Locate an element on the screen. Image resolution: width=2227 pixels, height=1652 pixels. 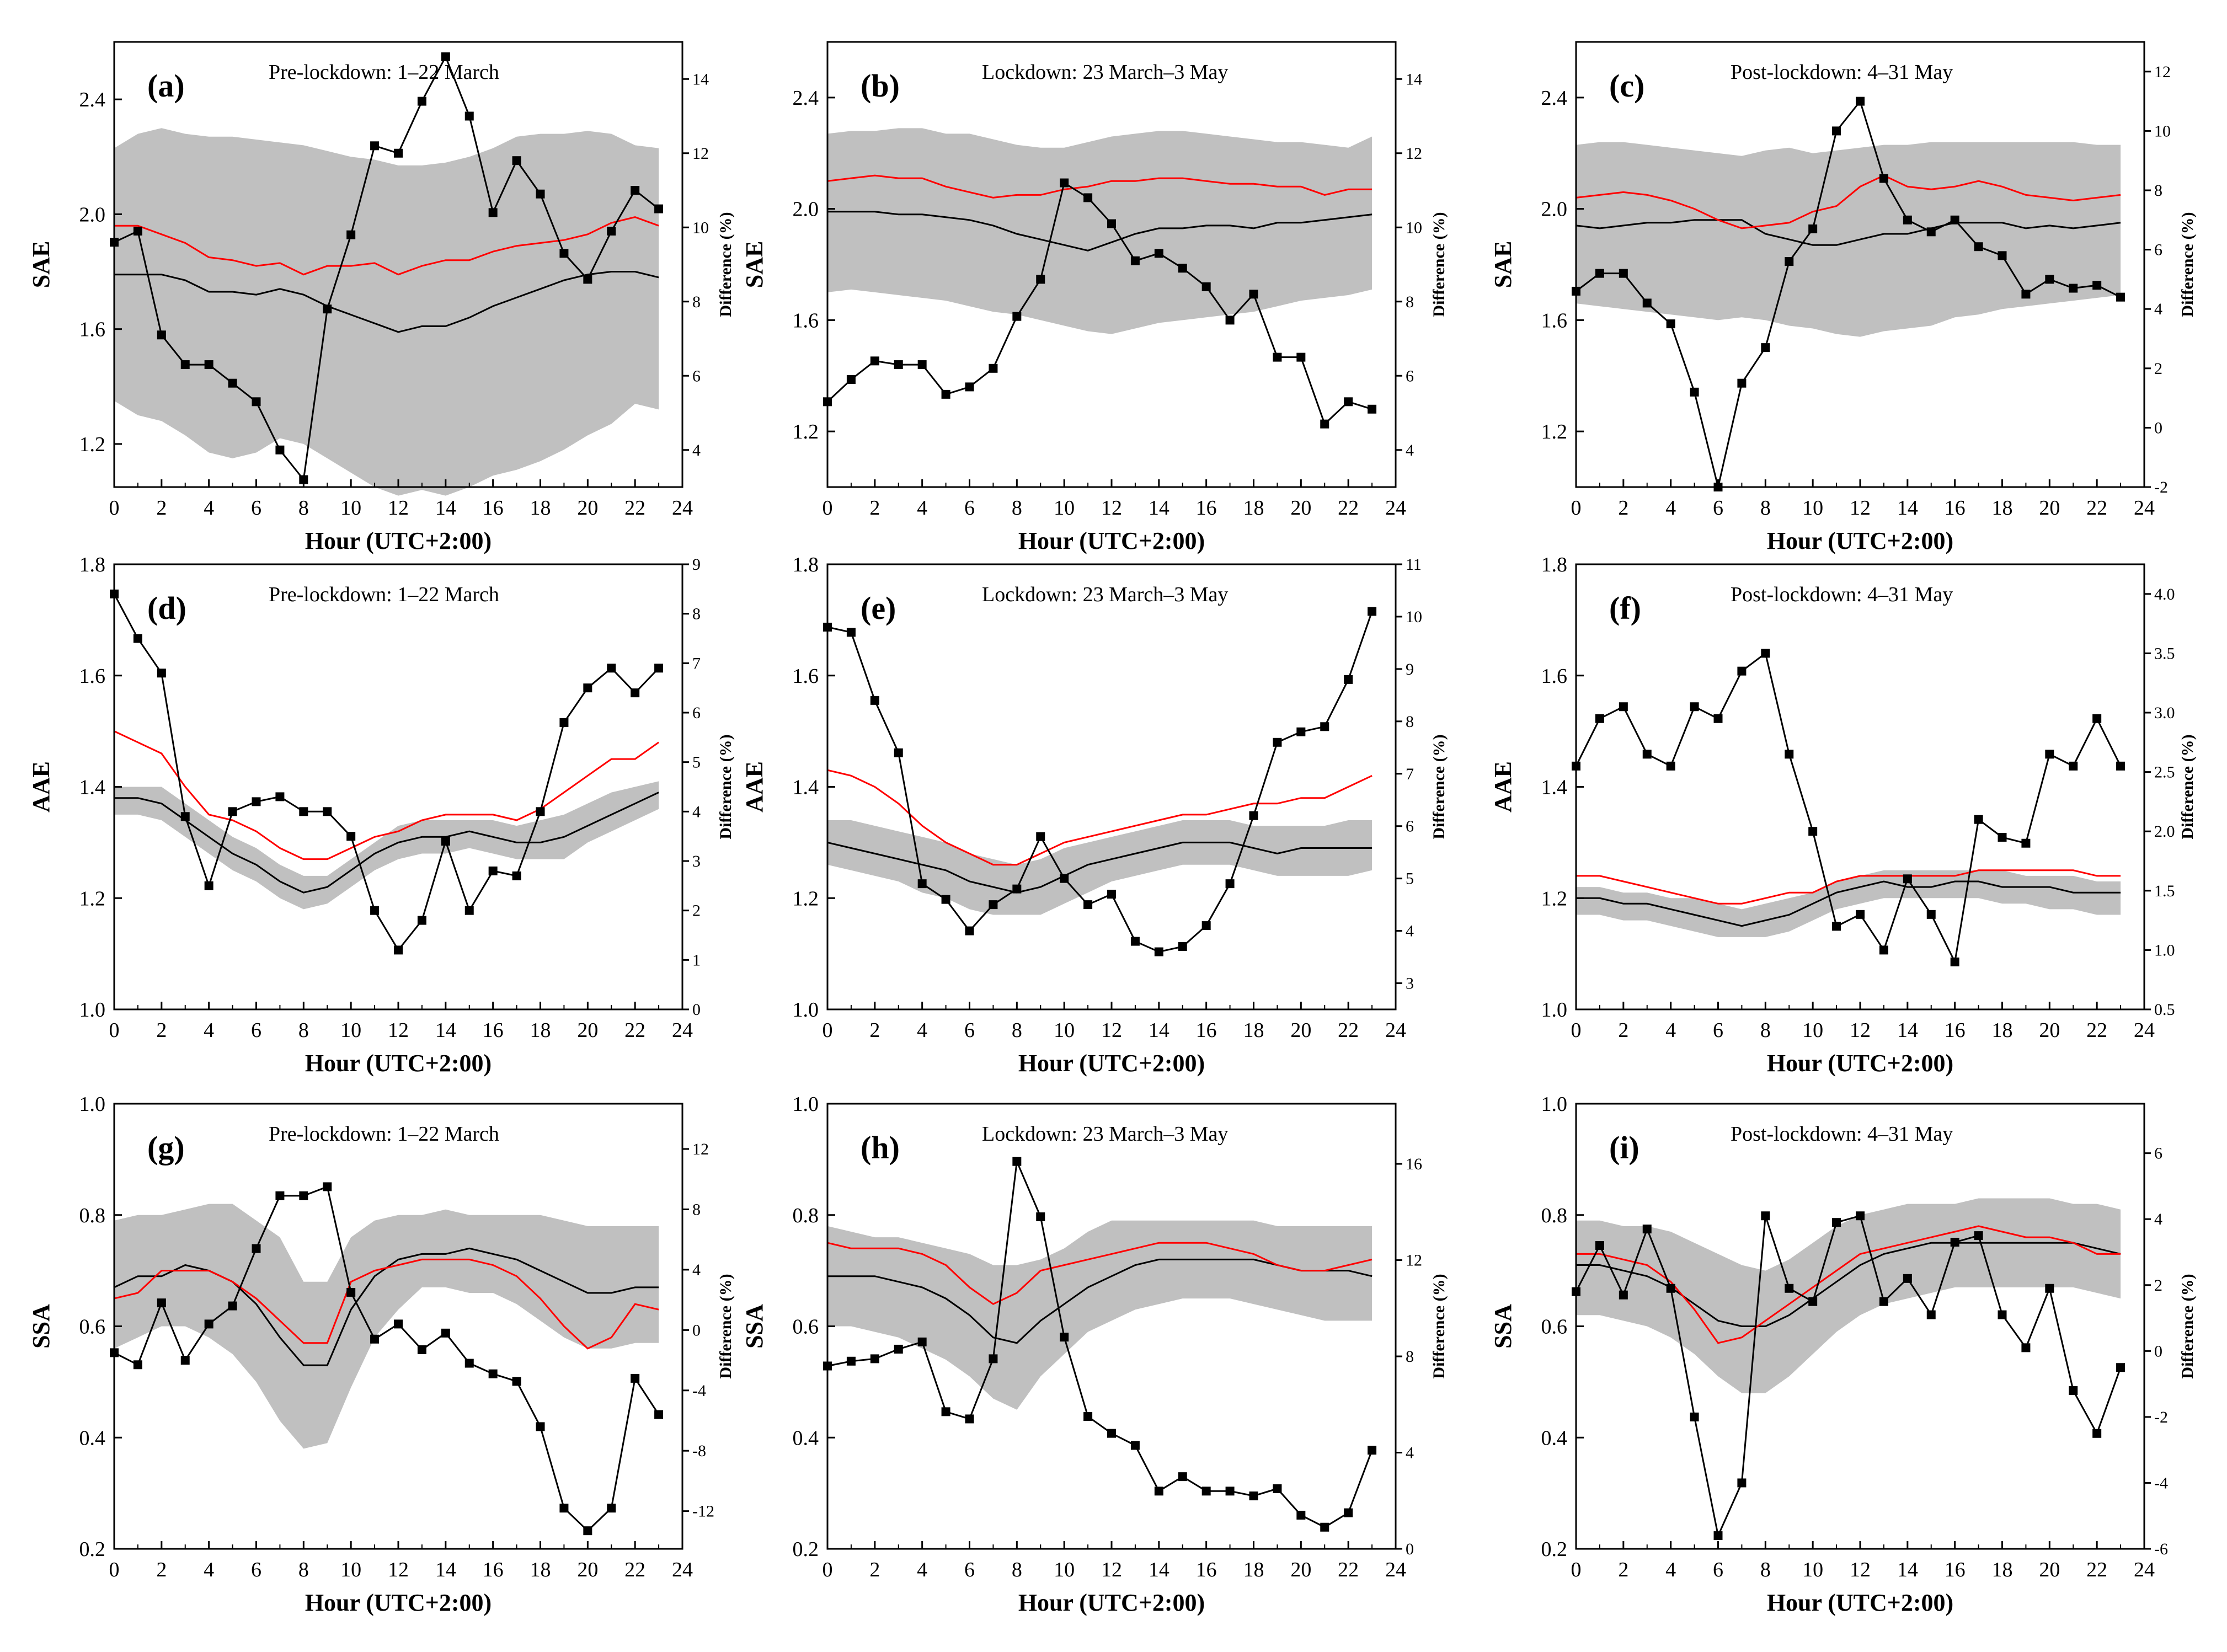
x-tick-label: 4 is located at coordinates (209, 508).